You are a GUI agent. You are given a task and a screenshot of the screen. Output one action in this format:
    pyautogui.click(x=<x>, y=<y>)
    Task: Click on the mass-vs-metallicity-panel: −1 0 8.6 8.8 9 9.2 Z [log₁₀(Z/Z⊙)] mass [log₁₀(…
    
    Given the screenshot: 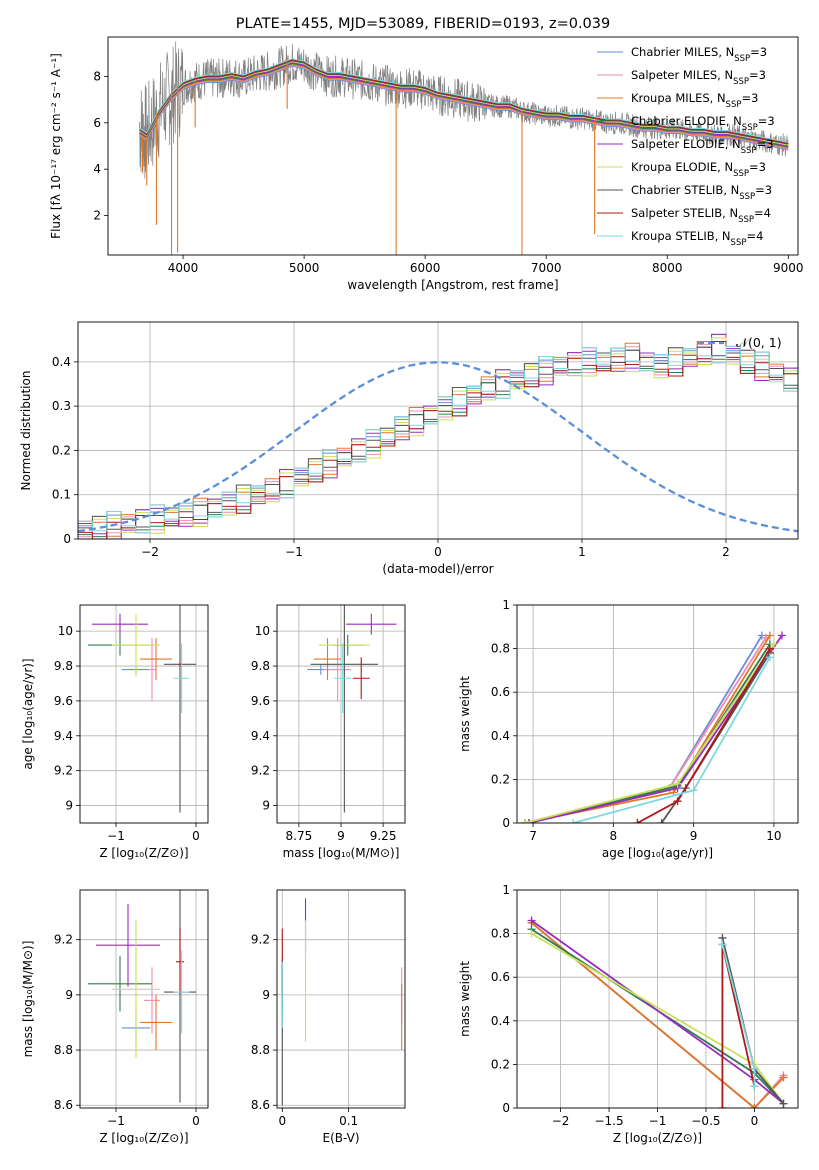 What is the action you would take?
    pyautogui.click(x=115, y=1017)
    